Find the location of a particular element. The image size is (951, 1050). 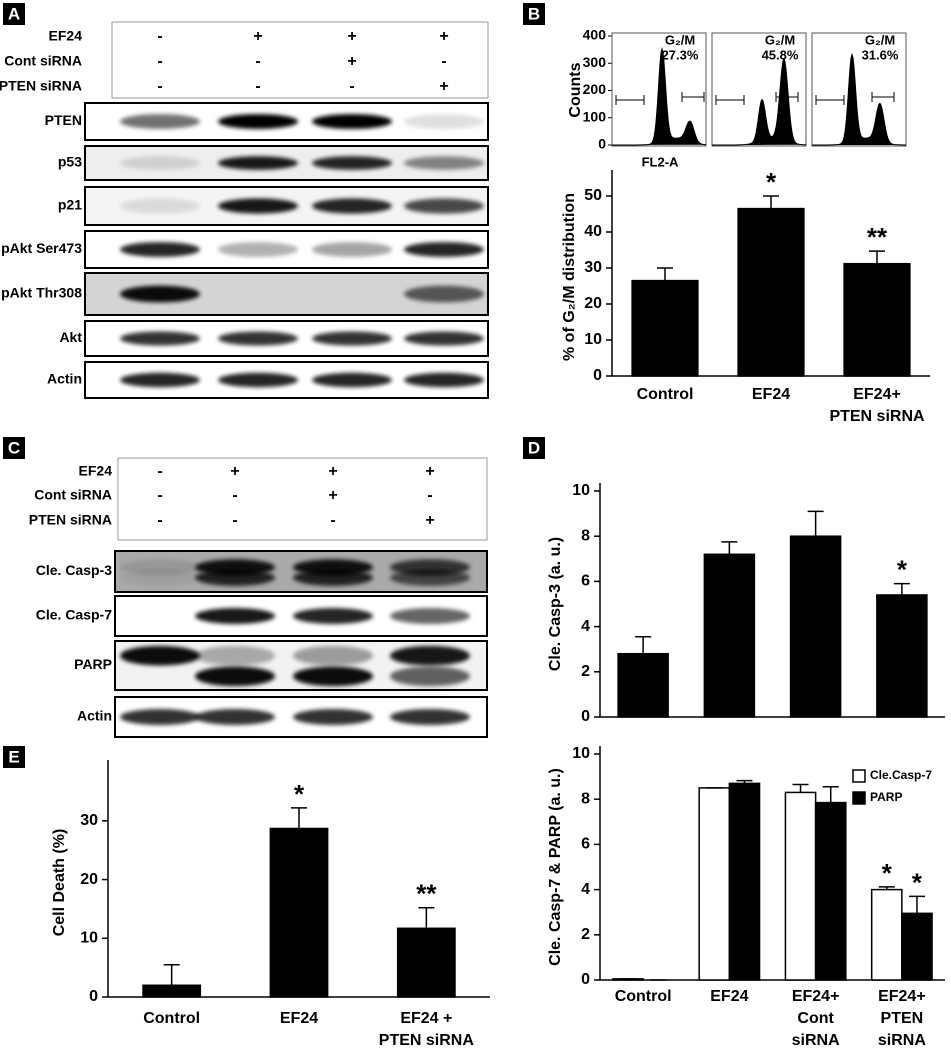

band-label: Cle. Casp-7 is located at coordinates (74, 615).